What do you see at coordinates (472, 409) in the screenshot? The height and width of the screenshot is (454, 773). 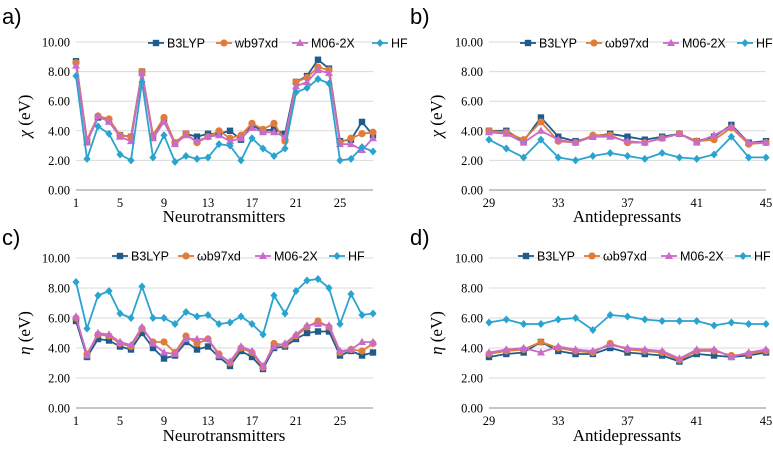 I see `y-tick-label: 0.00` at bounding box center [472, 409].